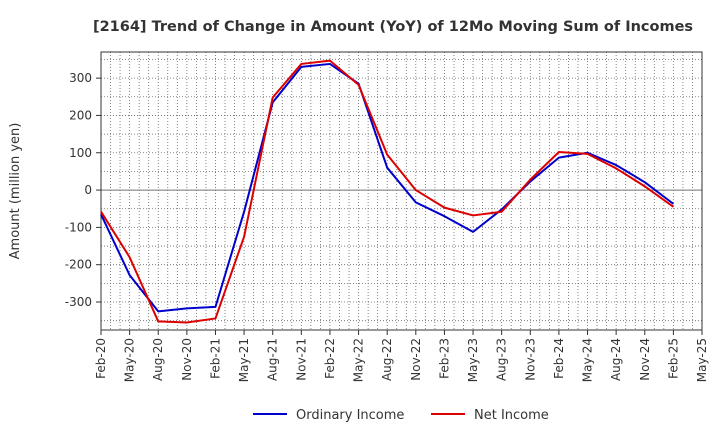 The width and height of the screenshot is (720, 440). Describe the element at coordinates (80, 78) in the screenshot. I see `y-tick-label: 300` at that location.